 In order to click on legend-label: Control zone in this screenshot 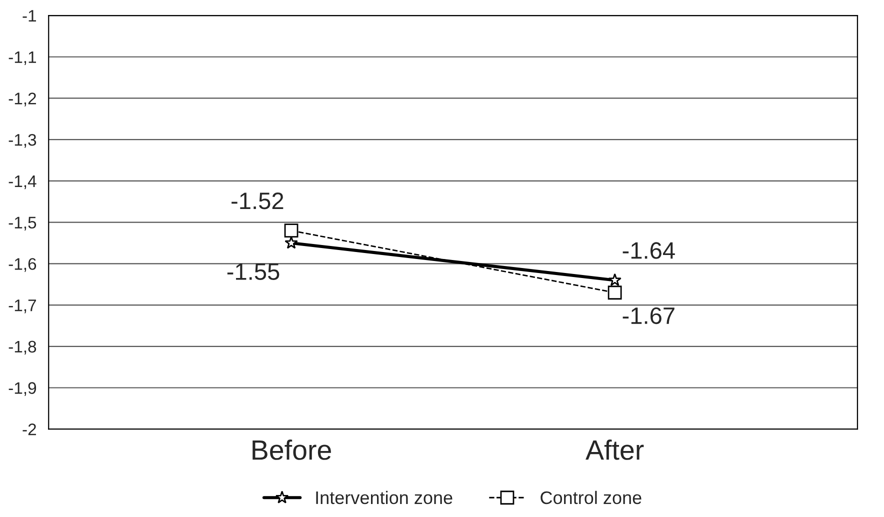, I will do `click(591, 497)`.